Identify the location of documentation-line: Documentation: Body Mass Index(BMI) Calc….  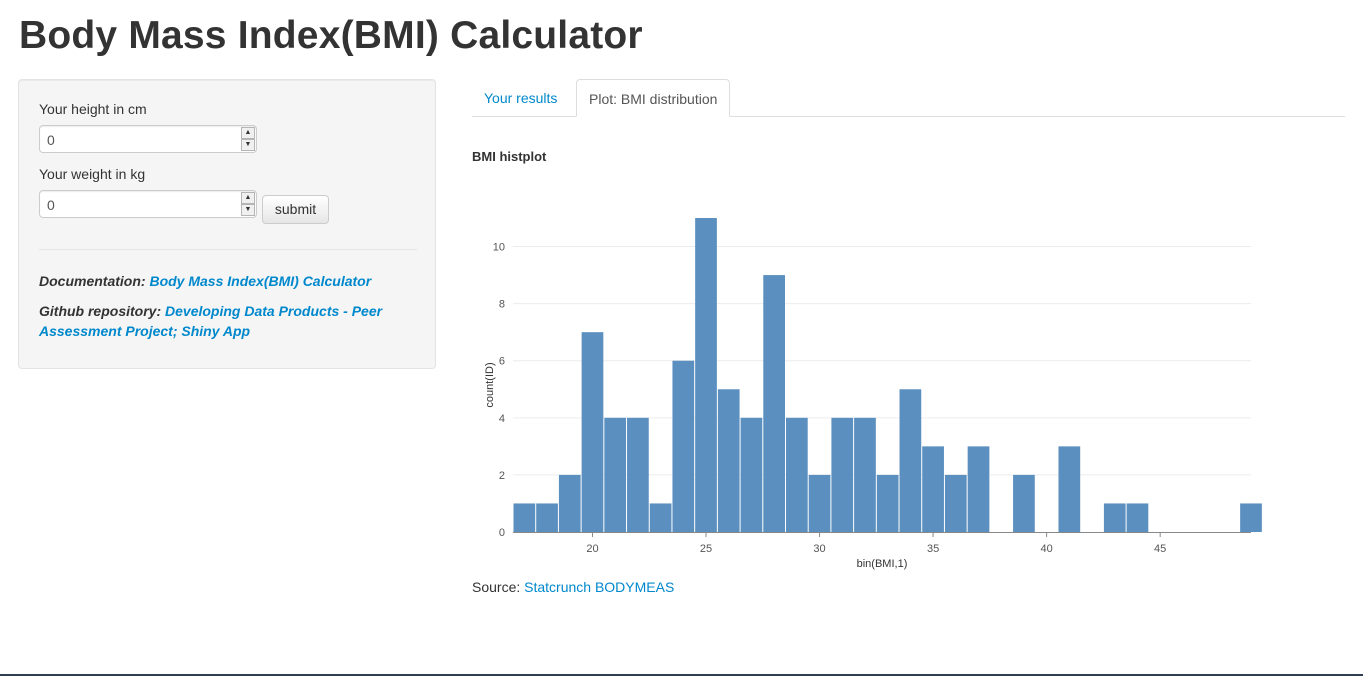
(224, 281).